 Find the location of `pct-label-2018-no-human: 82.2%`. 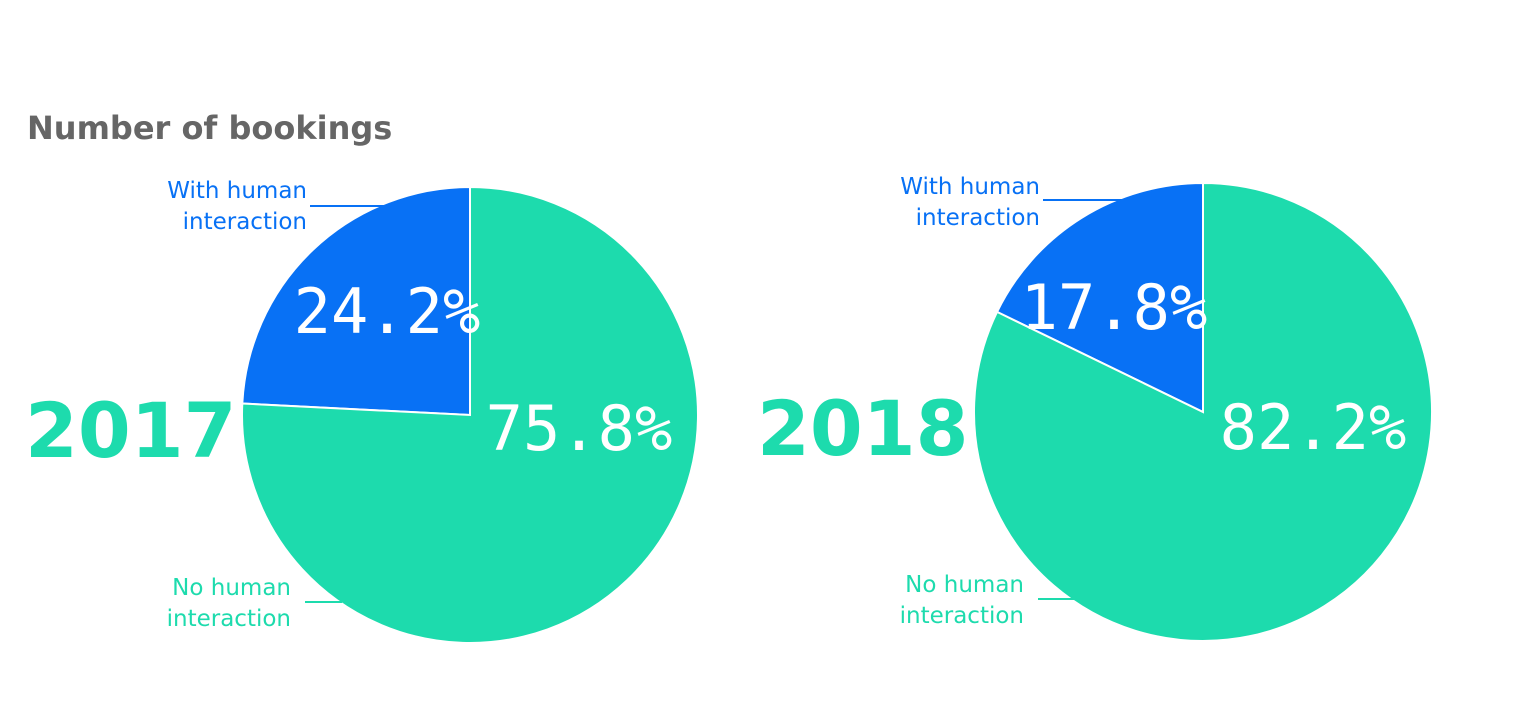

pct-label-2018-no-human: 82.2% is located at coordinates (1313, 427).